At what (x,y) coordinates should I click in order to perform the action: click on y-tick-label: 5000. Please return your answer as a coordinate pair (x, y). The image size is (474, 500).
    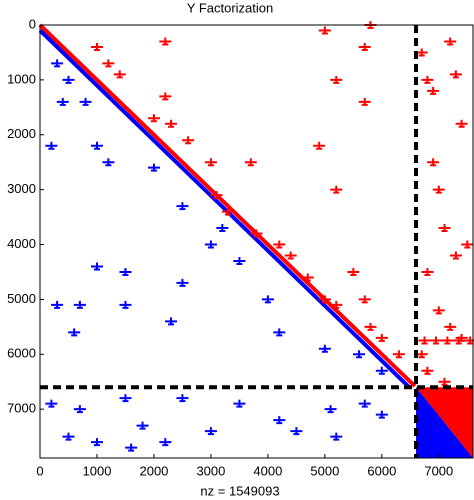
    Looking at the image, I should click on (21, 298).